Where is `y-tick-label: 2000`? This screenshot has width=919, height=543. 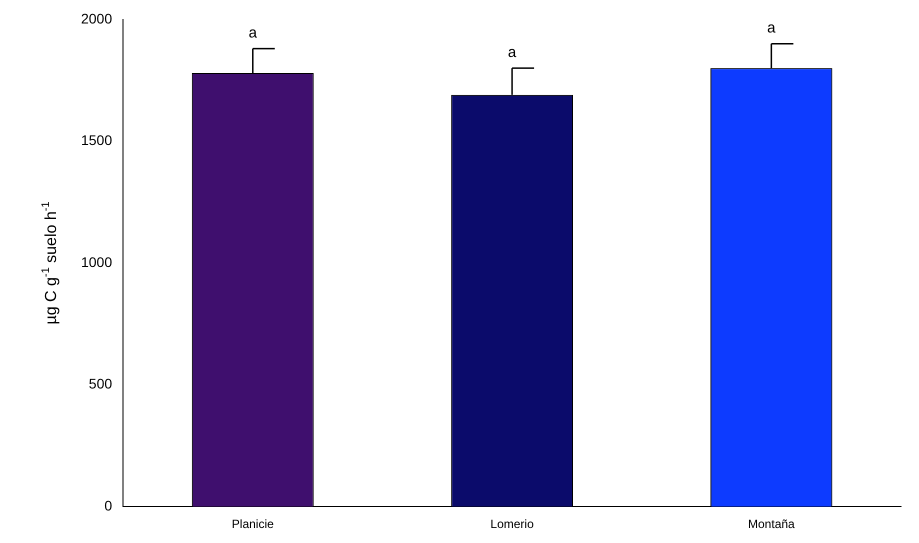
y-tick-label: 2000 is located at coordinates (96, 18).